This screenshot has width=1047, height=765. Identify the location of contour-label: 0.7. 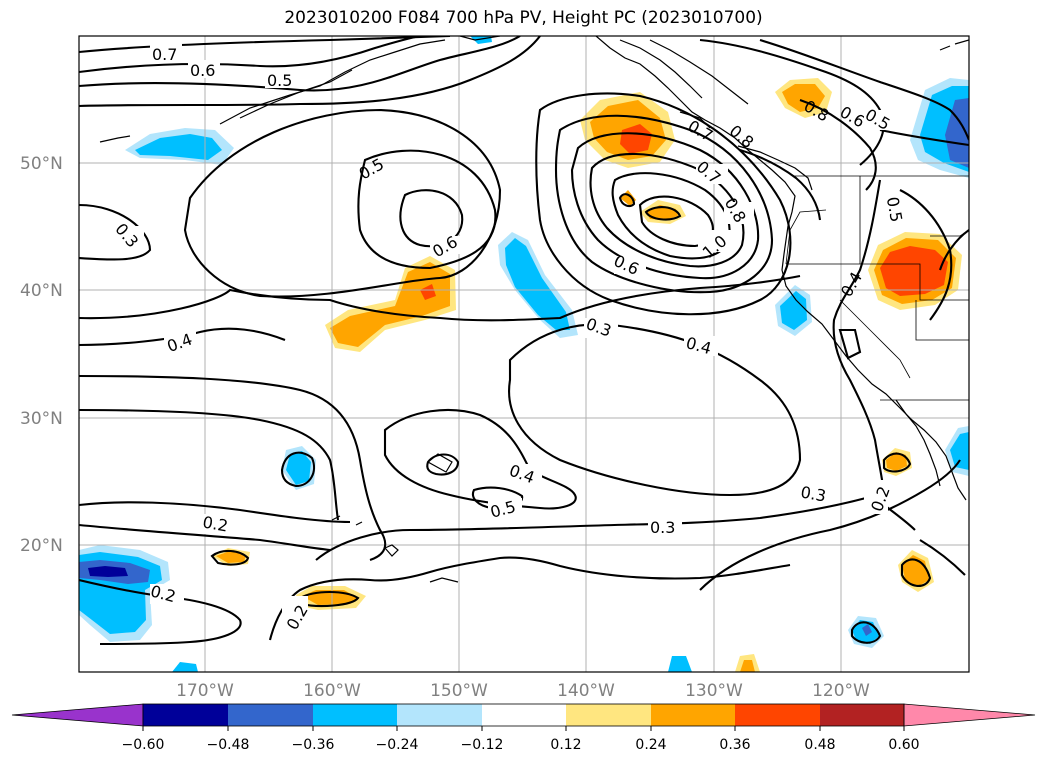
(164, 54).